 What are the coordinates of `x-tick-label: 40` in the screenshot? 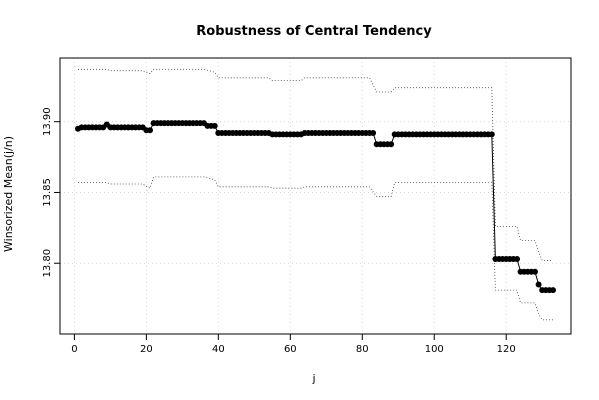 It's located at (218, 349).